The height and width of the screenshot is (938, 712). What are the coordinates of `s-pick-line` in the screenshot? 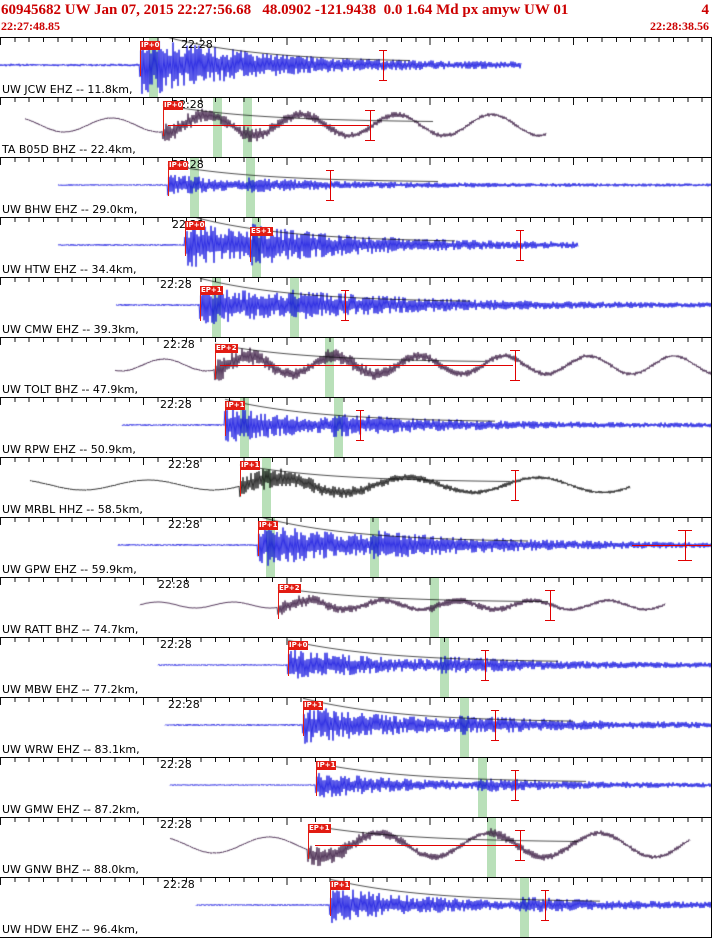 It's located at (250, 249).